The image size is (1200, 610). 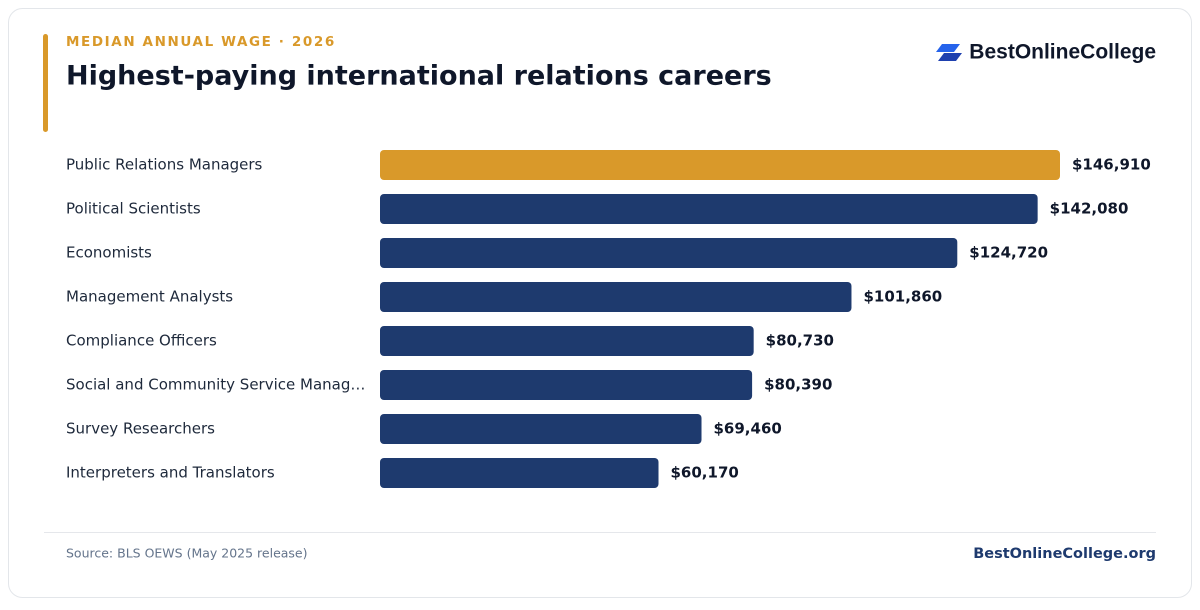 I want to click on category-label: Compliance Officers, so click(x=141, y=341).